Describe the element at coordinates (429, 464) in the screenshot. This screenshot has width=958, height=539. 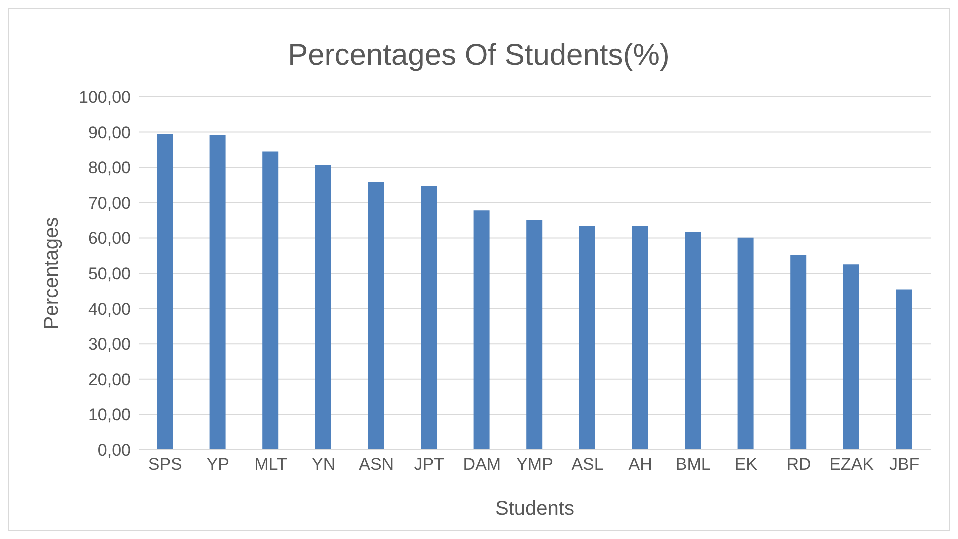
I see `x-tick-label: JPT` at that location.